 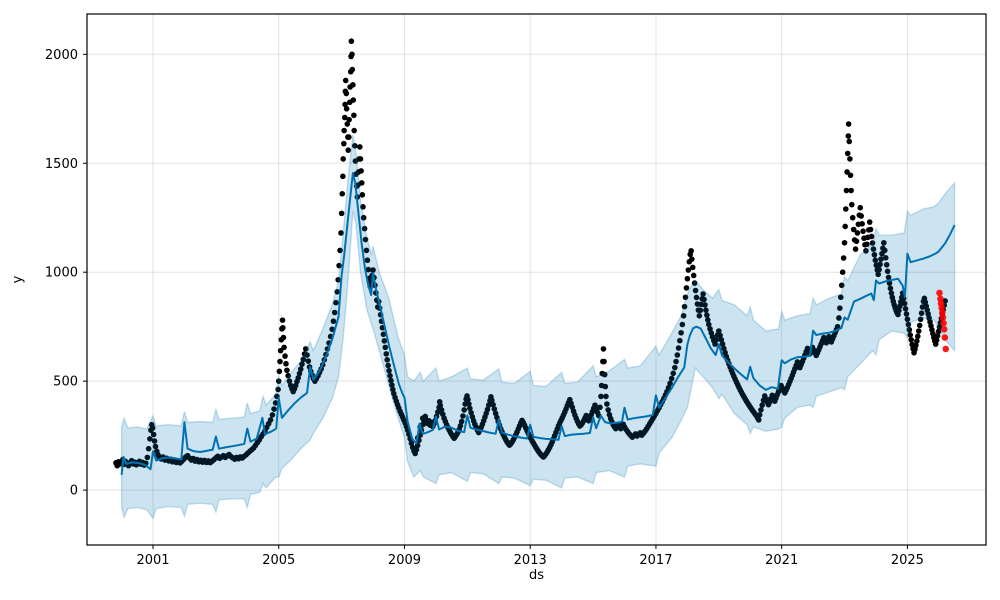 What do you see at coordinates (278, 560) in the screenshot?
I see `x-tick-label: 2005` at bounding box center [278, 560].